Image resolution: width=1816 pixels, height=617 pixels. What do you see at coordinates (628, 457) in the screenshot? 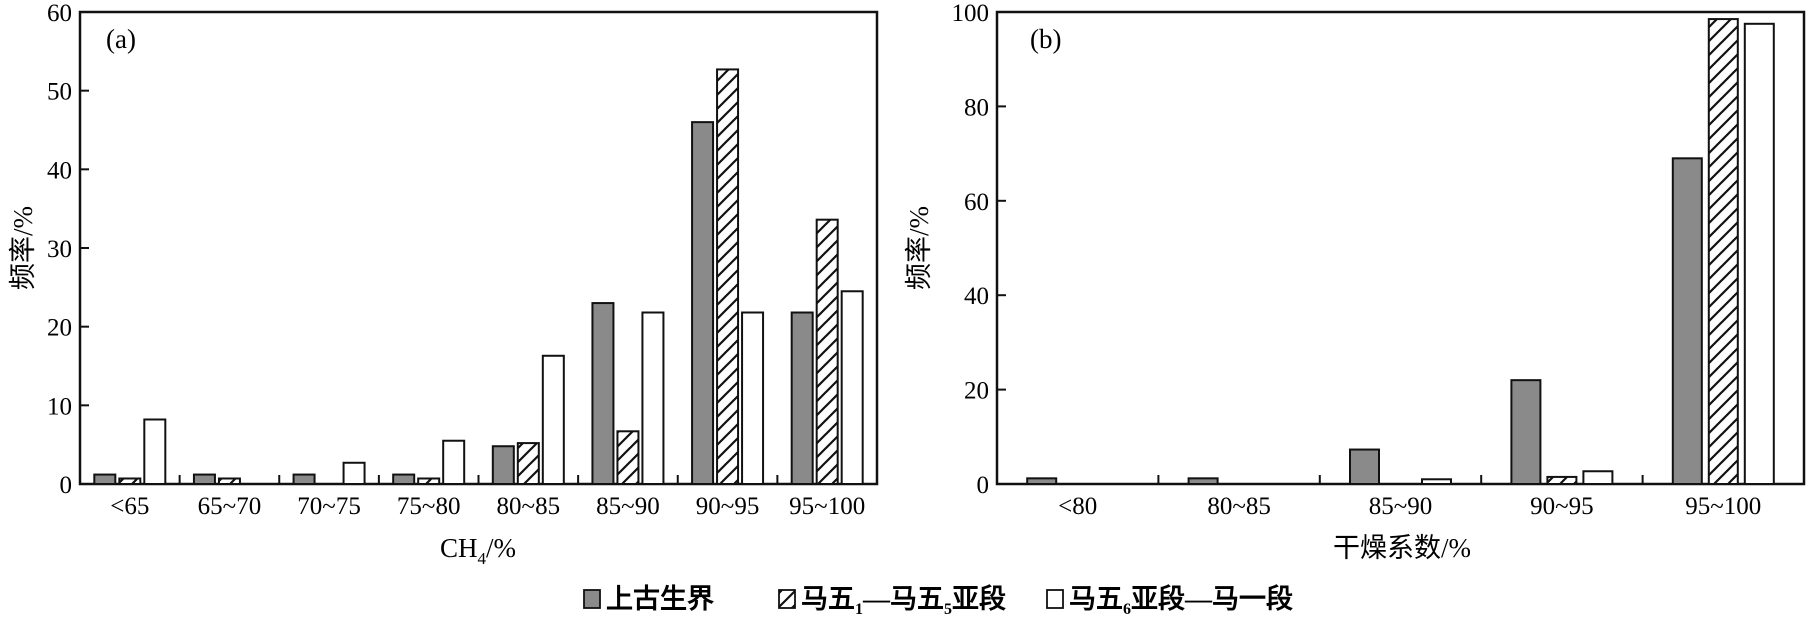
I see `bar-a-s2-c6` at bounding box center [628, 457].